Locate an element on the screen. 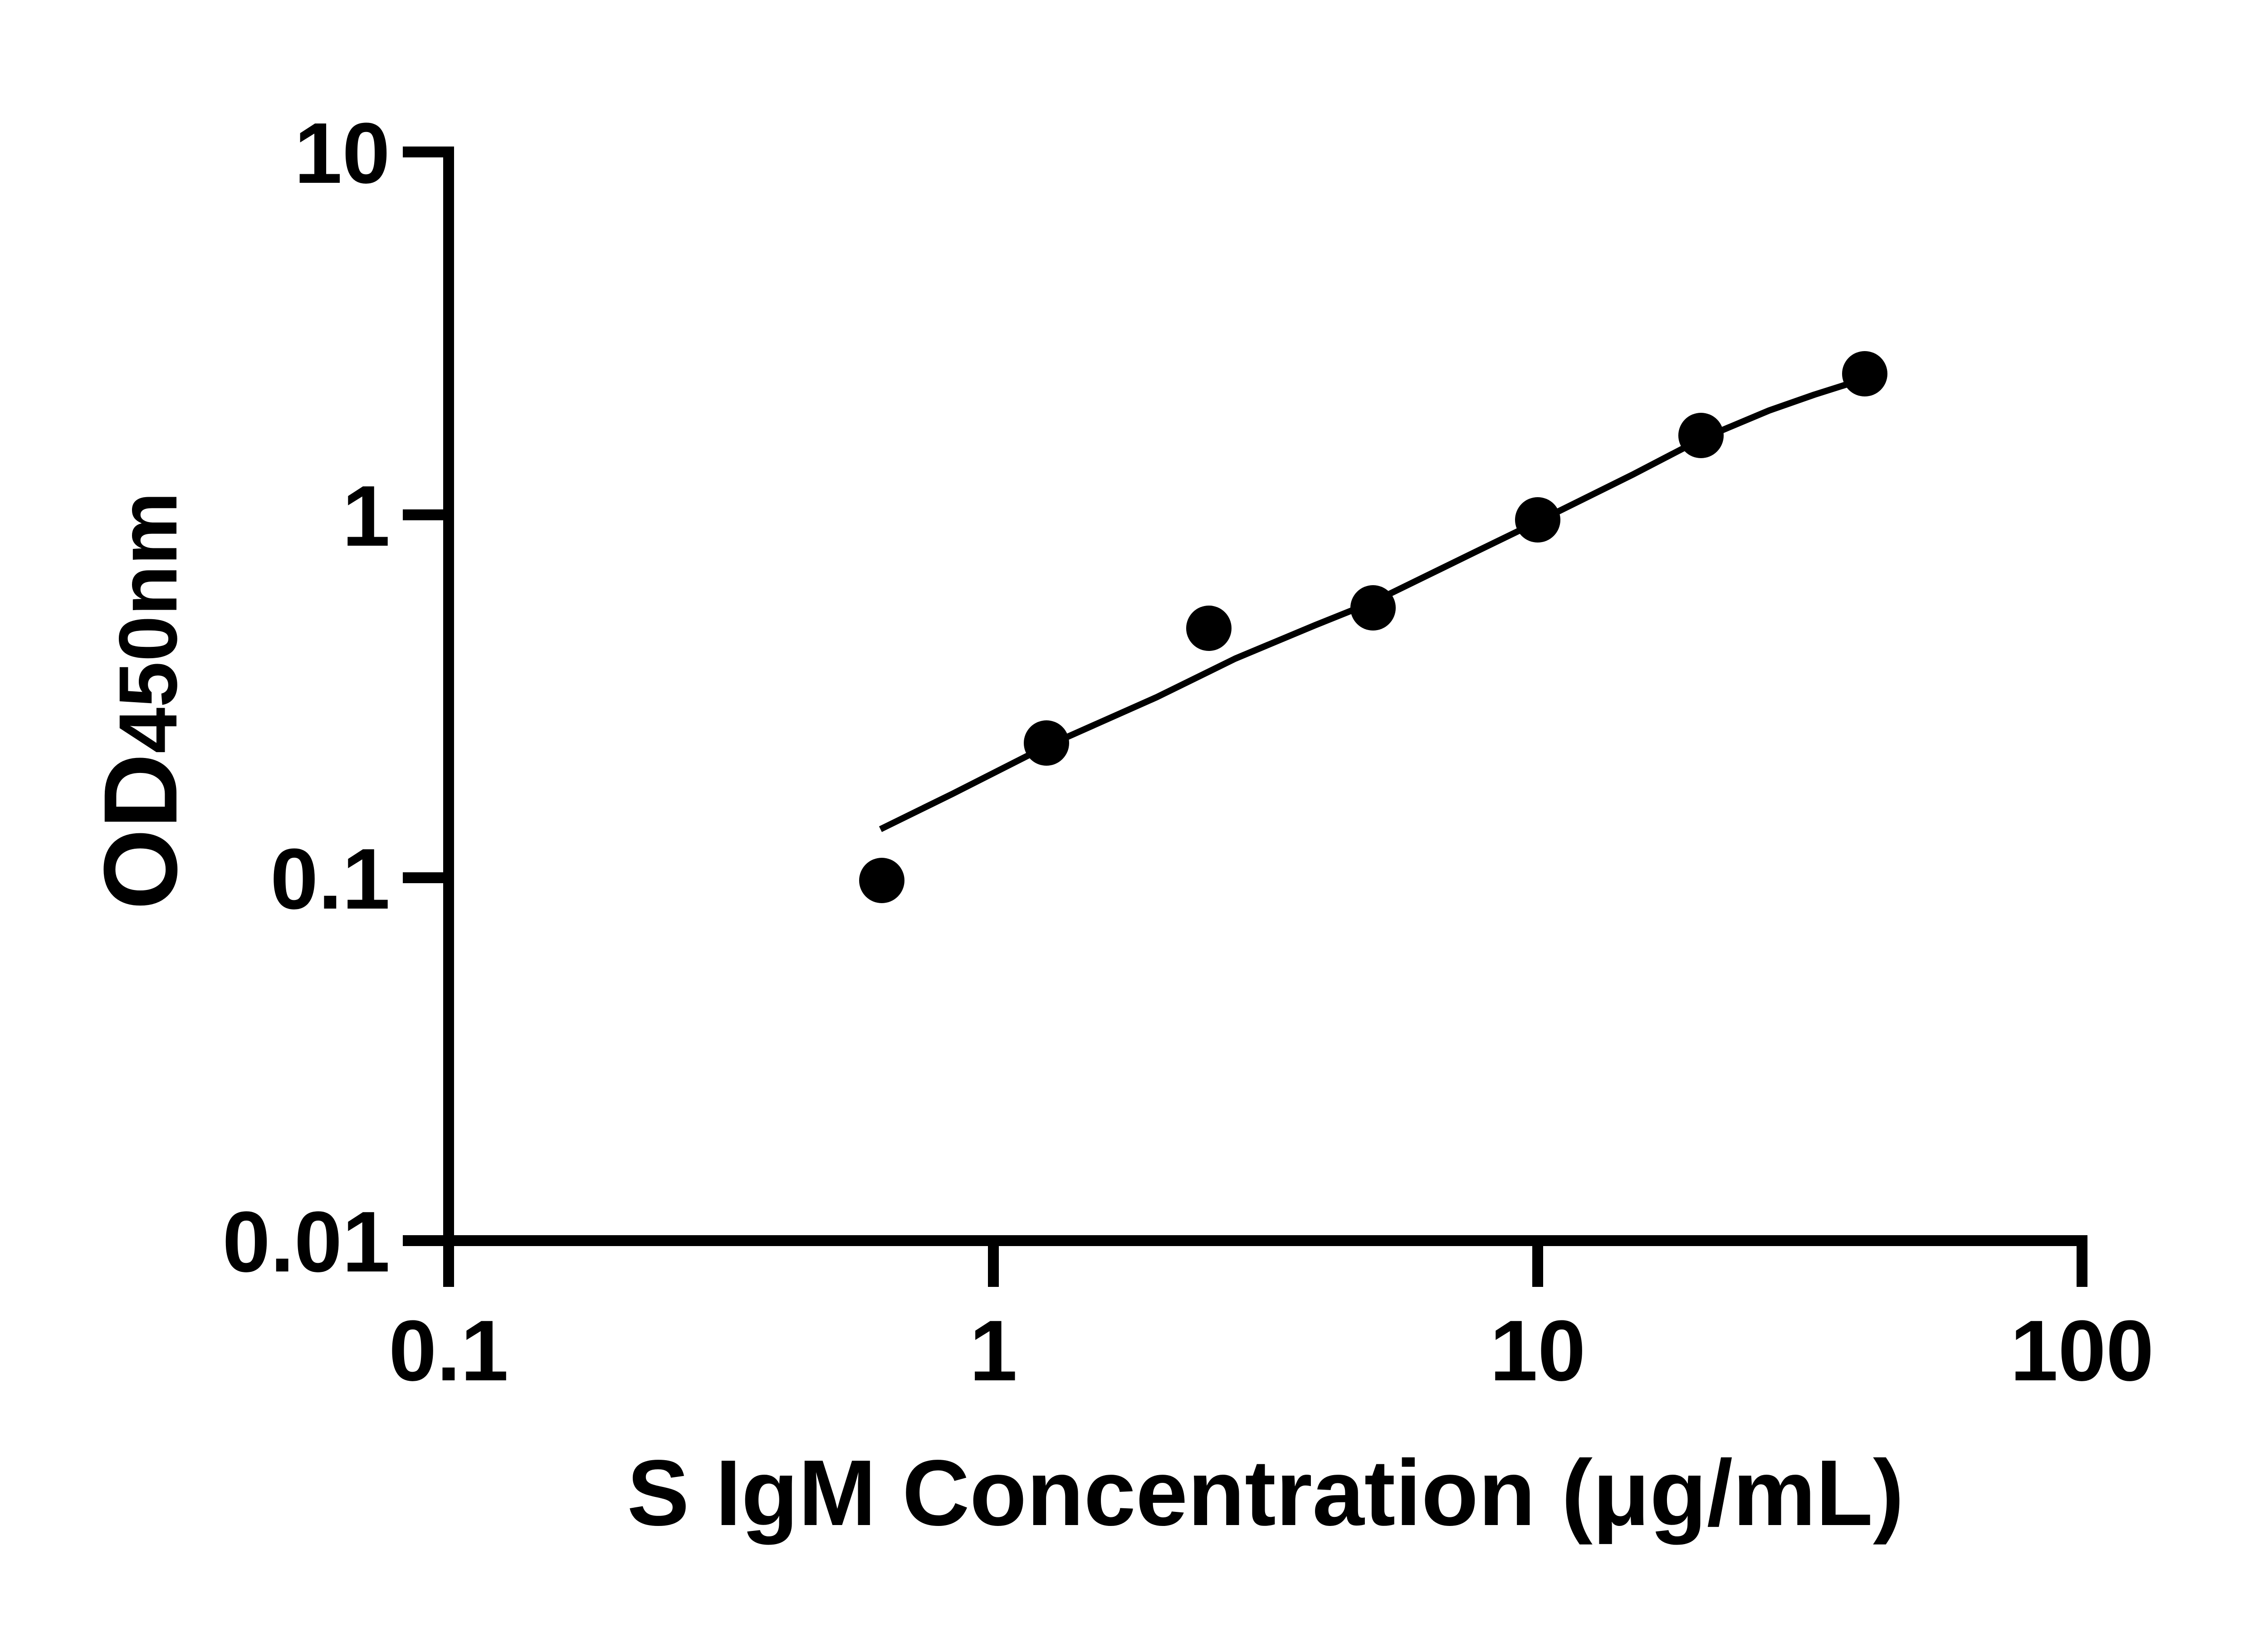 The image size is (2268, 1633). svg-text: S IgM Concentration (μg/mL) is located at coordinates (1265, 1493).